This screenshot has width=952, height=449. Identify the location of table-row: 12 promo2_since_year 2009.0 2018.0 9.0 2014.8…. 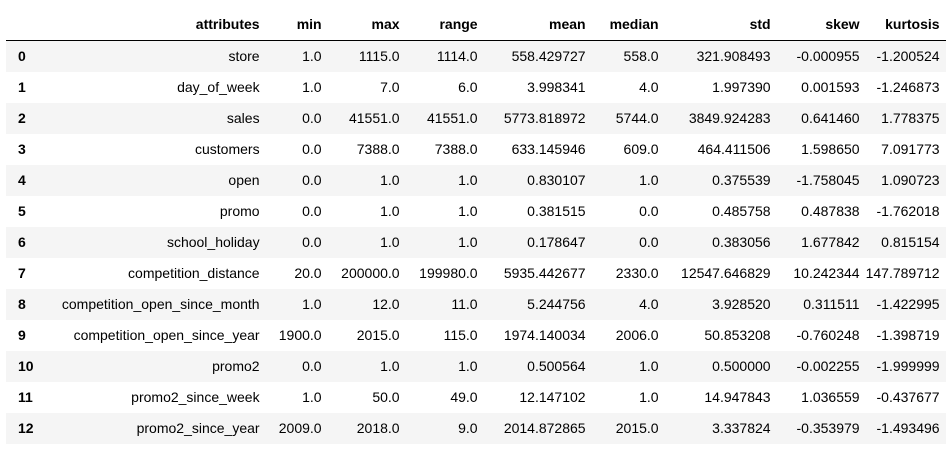
(476, 428).